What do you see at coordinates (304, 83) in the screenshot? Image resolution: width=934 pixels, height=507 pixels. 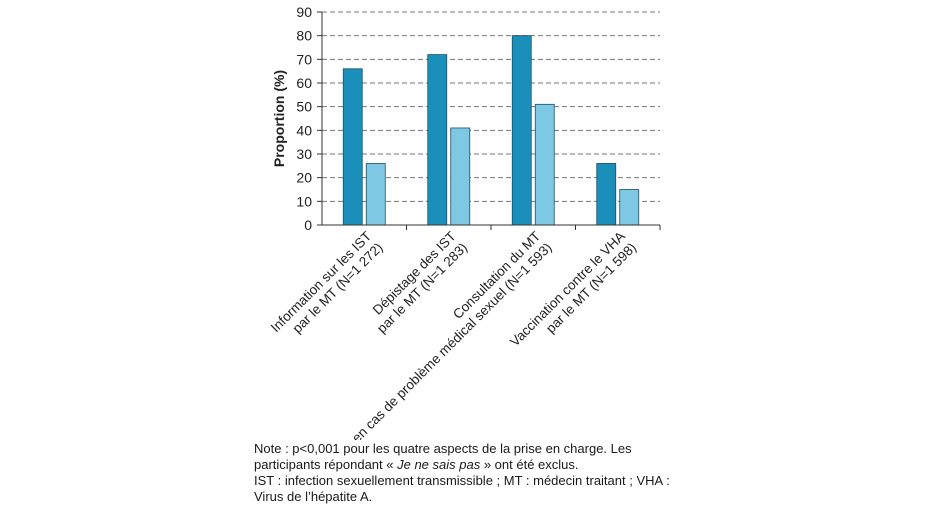 I see `y-tick-label: 60` at bounding box center [304, 83].